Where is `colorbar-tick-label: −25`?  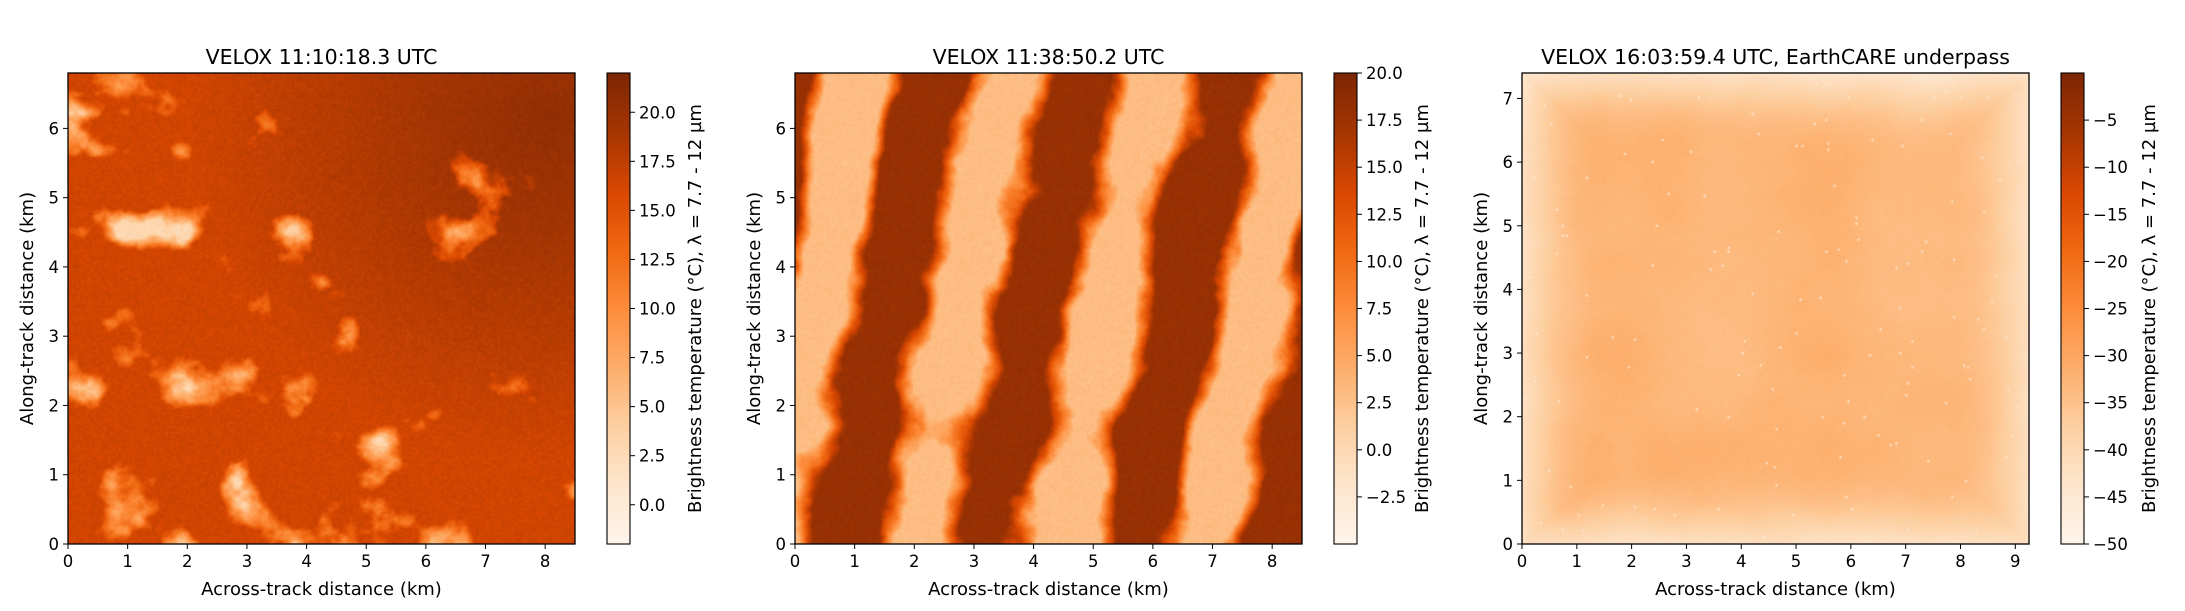
colorbar-tick-label: −25 is located at coordinates (2110, 309).